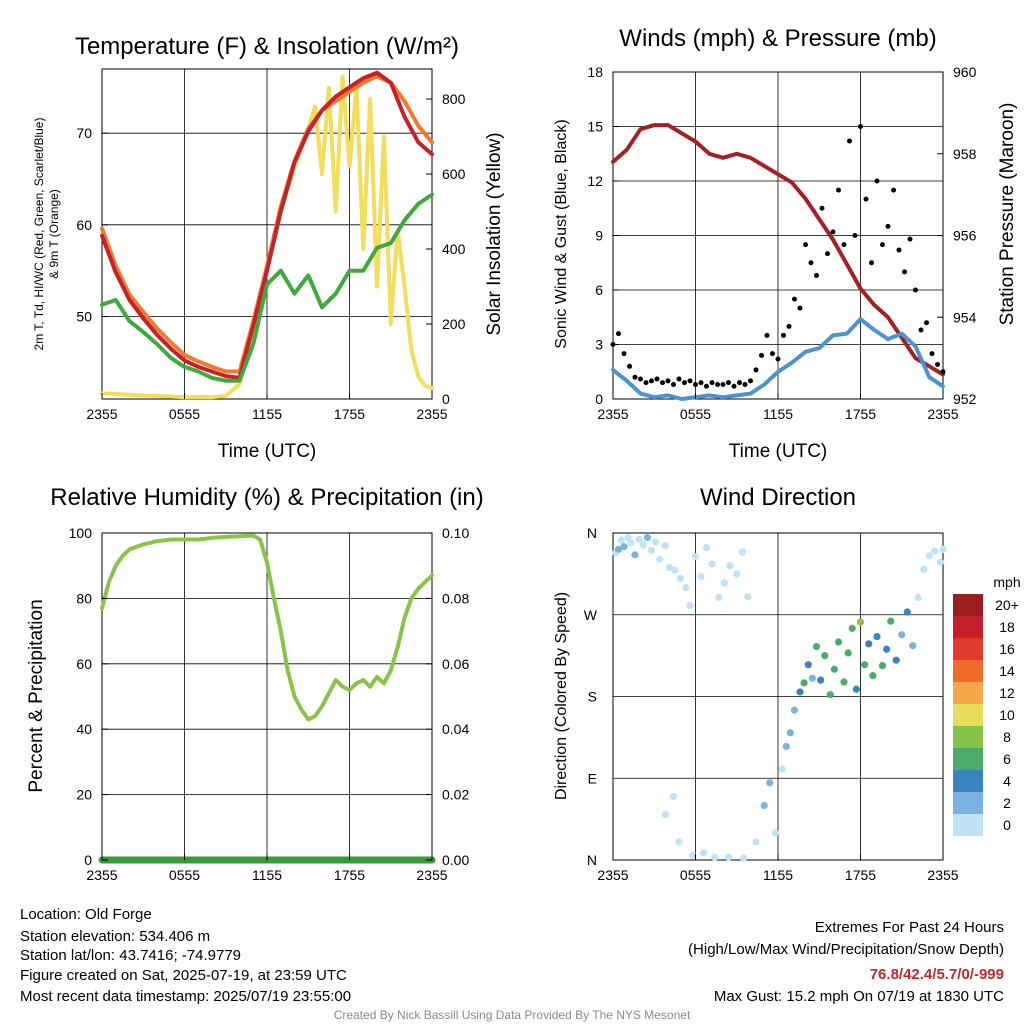 The image size is (1024, 1024). I want to click on legend-label: 18, so click(1007, 627).